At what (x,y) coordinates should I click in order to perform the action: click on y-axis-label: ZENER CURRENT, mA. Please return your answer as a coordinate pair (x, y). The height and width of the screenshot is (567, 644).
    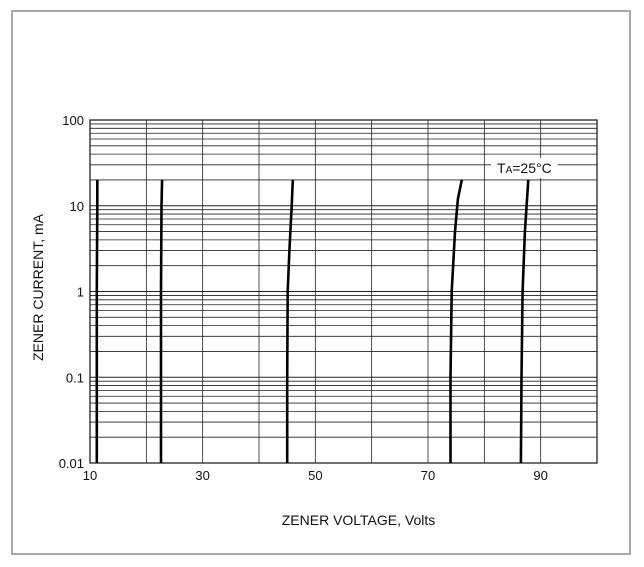
    Looking at the image, I should click on (38, 287).